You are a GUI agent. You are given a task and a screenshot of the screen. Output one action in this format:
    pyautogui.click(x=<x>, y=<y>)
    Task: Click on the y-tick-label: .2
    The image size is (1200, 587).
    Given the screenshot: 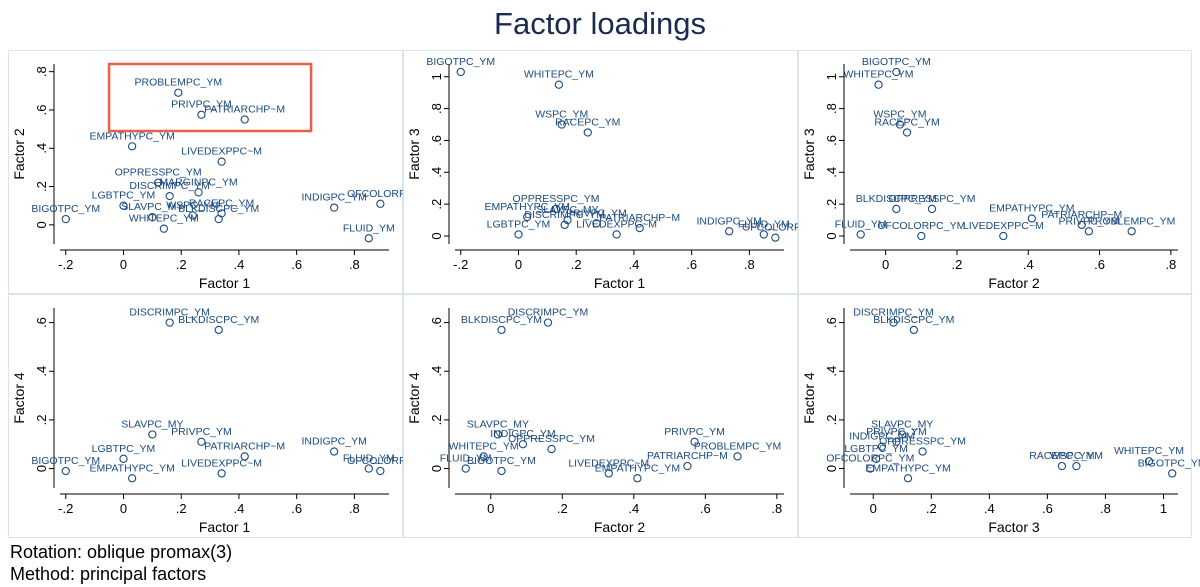 What is the action you would take?
    pyautogui.click(x=436, y=419)
    